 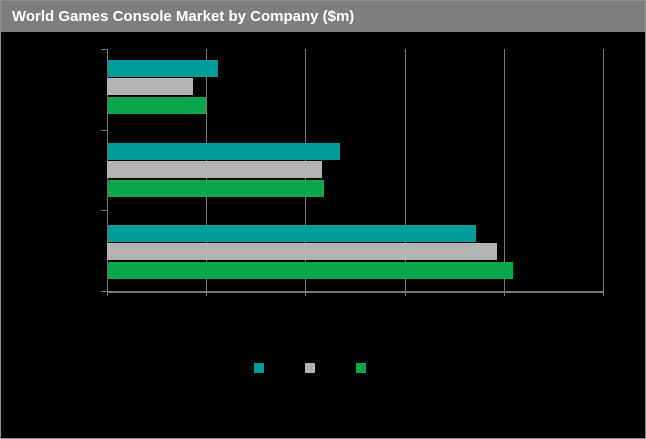 What do you see at coordinates (302, 252) in the screenshot?
I see `bar-series2-cat3` at bounding box center [302, 252].